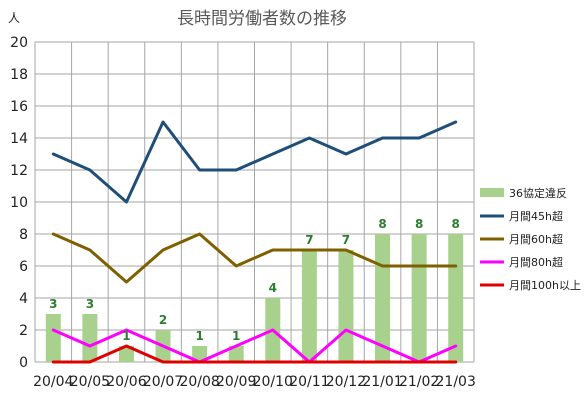 The image size is (585, 402). What do you see at coordinates (236, 382) in the screenshot?
I see `x-tick-label: 20/09` at bounding box center [236, 382].